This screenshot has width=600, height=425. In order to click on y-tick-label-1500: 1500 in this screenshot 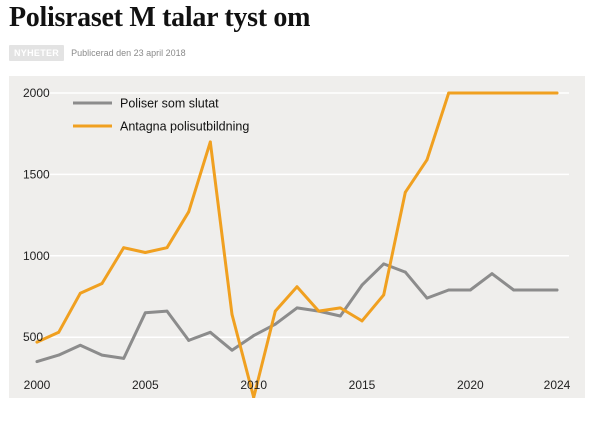, I will do `click(36, 174)`.